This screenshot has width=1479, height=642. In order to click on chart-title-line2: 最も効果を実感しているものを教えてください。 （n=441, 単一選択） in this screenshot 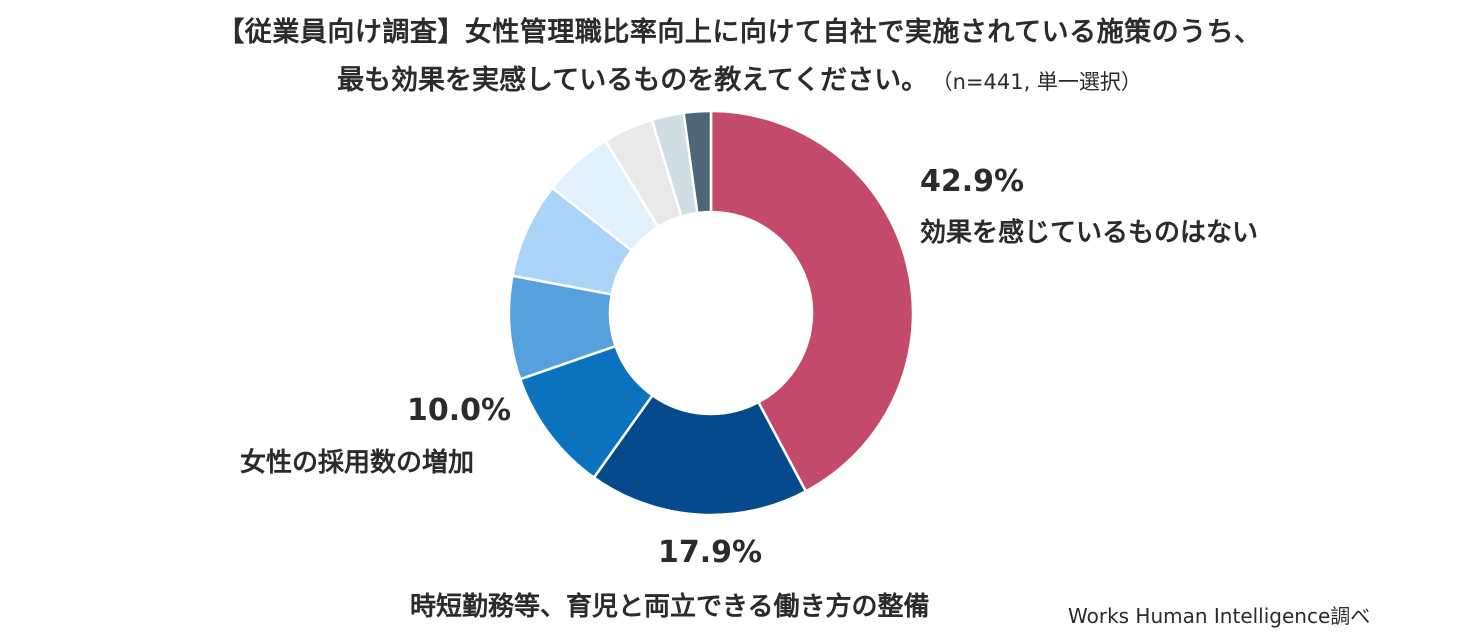, I will do `click(739, 77)`.